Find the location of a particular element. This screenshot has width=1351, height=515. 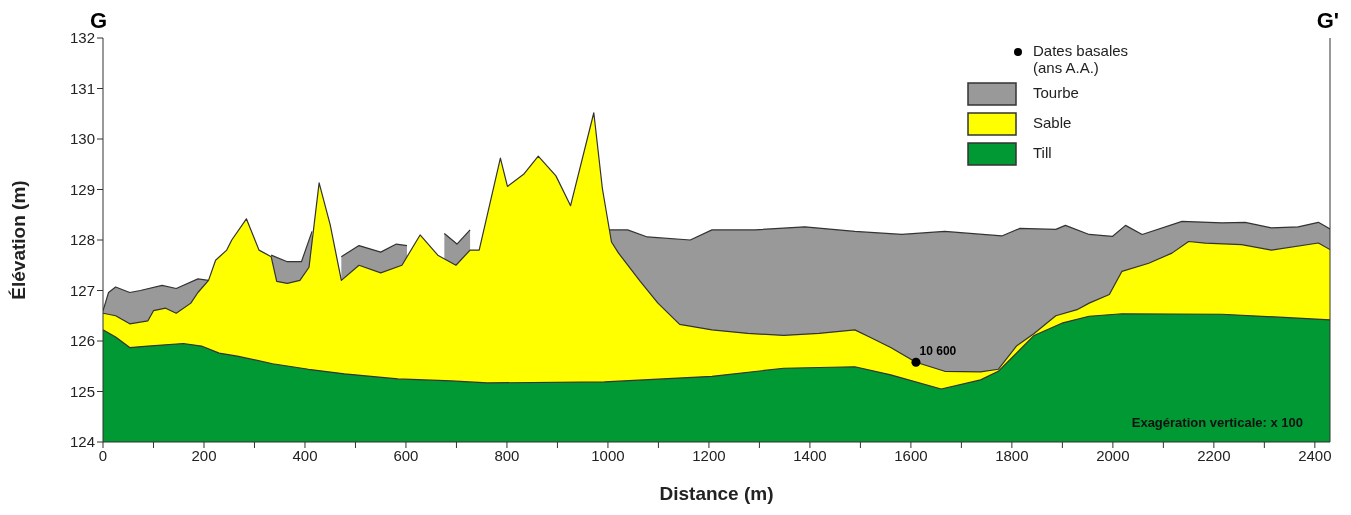

x-tick-label: 1800 is located at coordinates (1012, 455).